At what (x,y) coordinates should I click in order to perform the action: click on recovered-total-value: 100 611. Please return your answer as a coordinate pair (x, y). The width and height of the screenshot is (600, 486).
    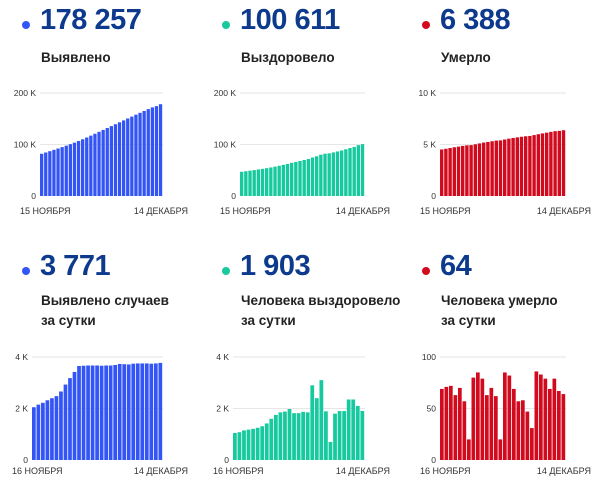
    Looking at the image, I should click on (290, 20).